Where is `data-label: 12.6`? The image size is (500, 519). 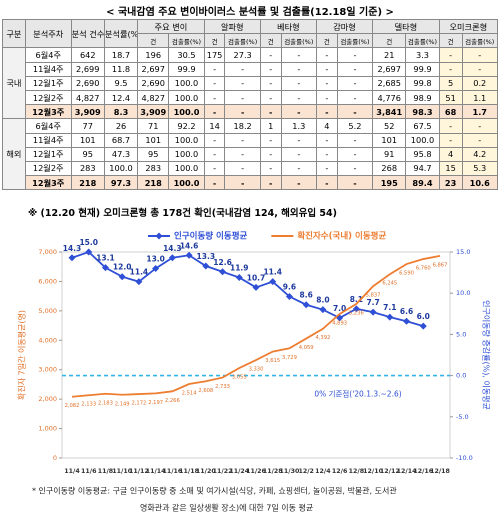
data-label: 12.6 is located at coordinates (222, 262).